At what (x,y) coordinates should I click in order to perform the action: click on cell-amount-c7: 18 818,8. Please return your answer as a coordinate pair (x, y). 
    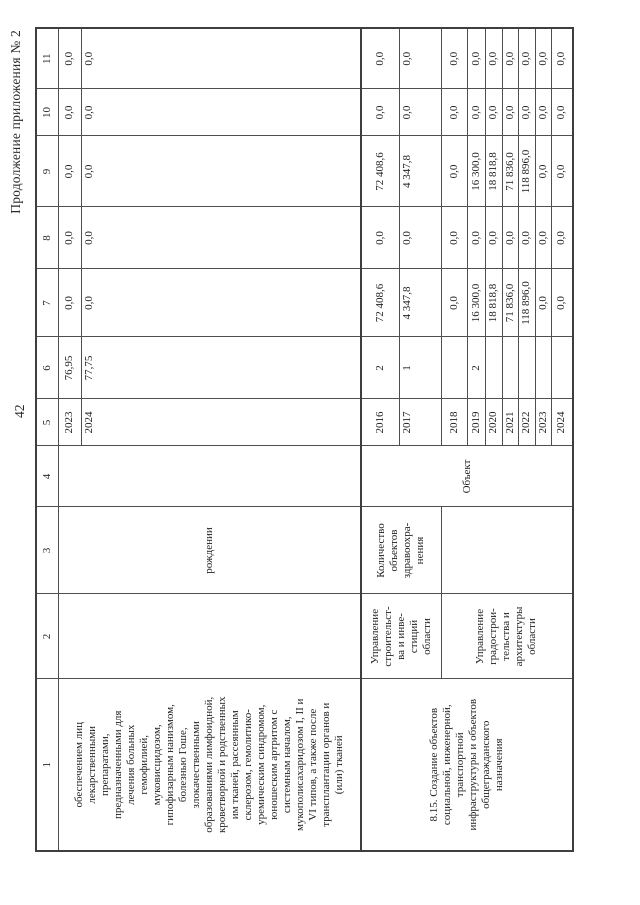
    Looking at the image, I should click on (493, 303).